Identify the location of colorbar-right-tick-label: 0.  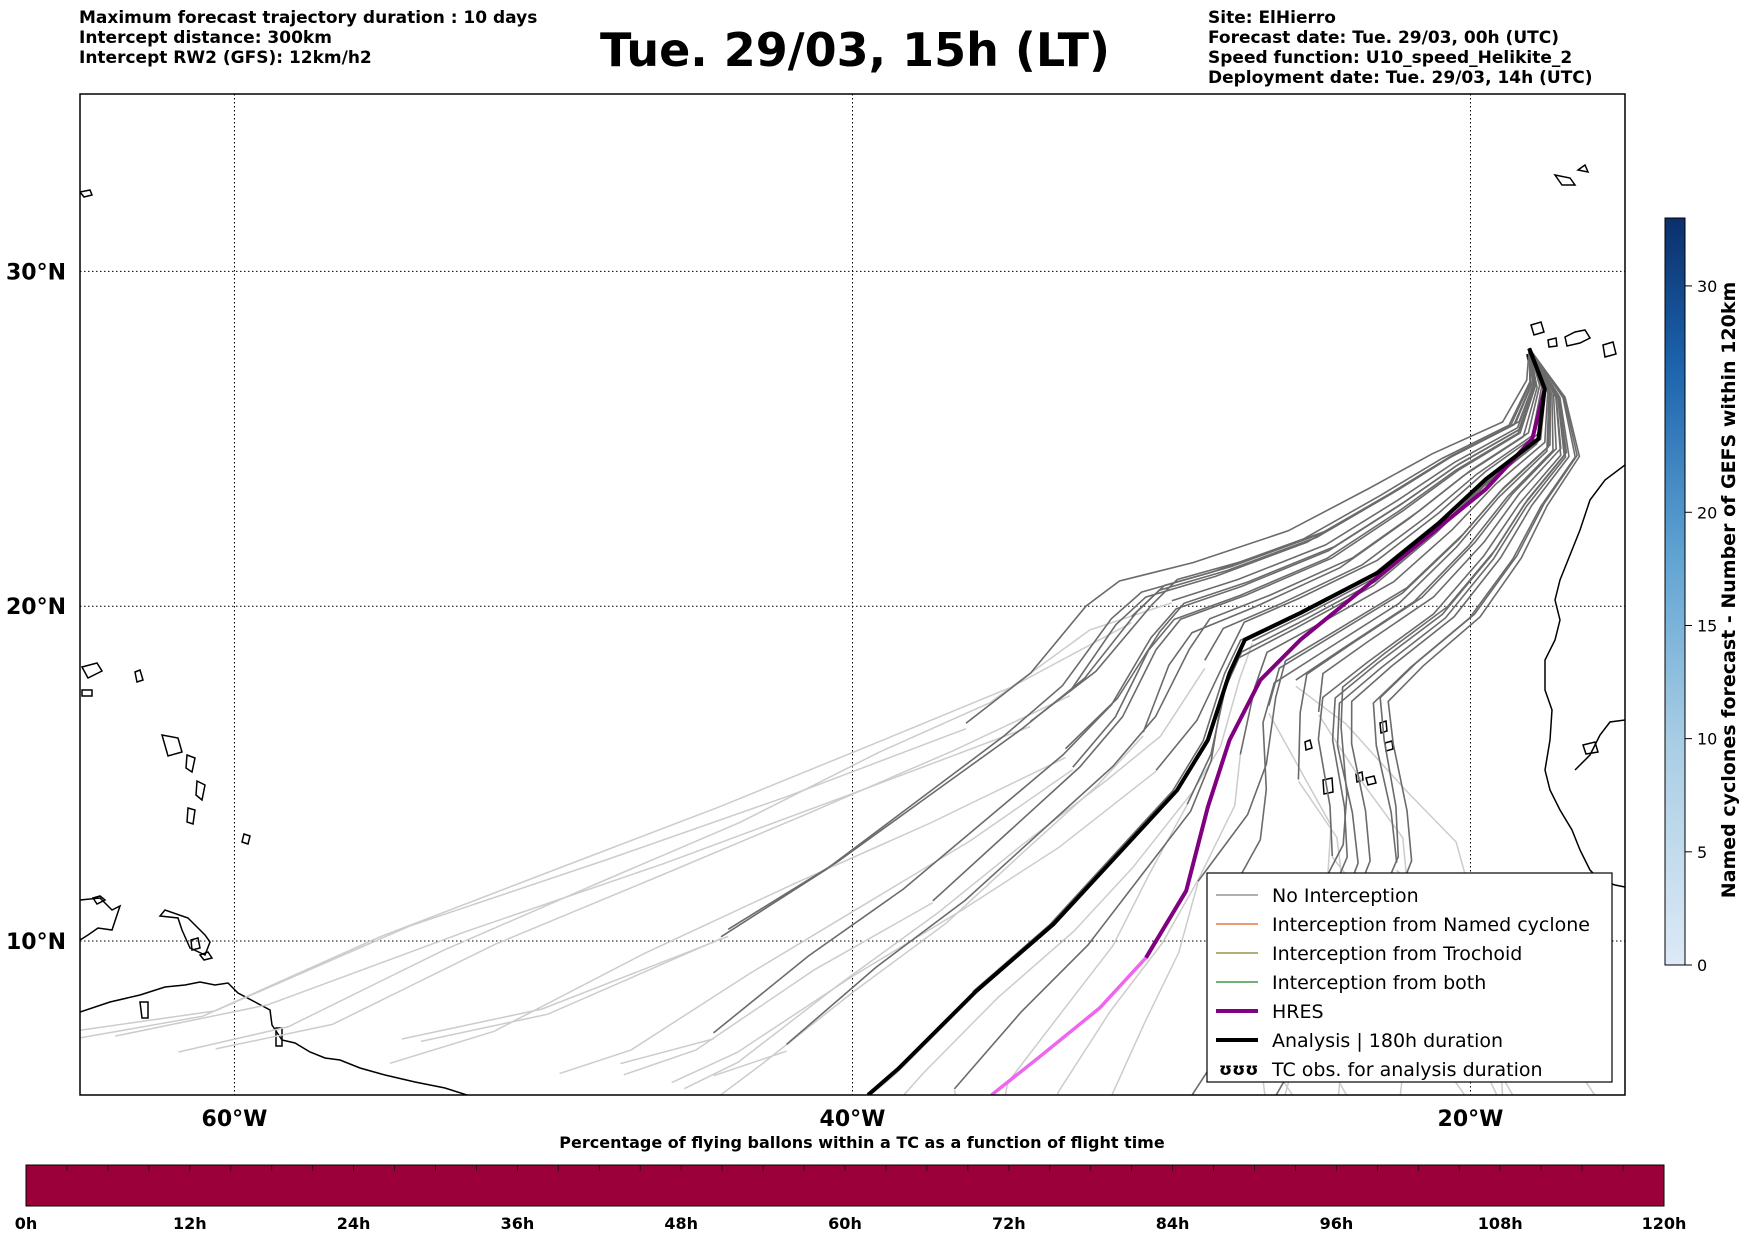
(1702, 965).